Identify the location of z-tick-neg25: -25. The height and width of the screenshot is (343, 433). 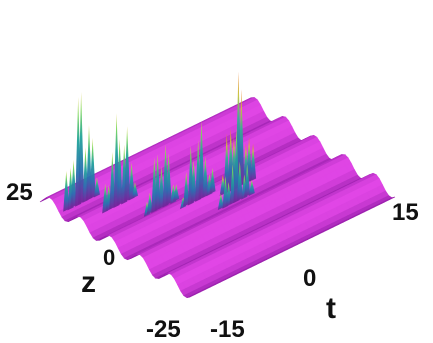
(163, 329).